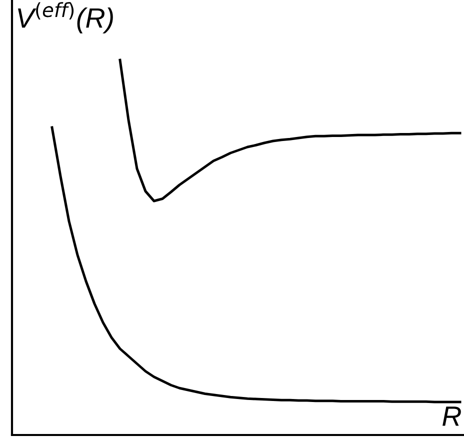  What do you see at coordinates (451, 416) in the screenshot?
I see `x-axis-title: R` at bounding box center [451, 416].